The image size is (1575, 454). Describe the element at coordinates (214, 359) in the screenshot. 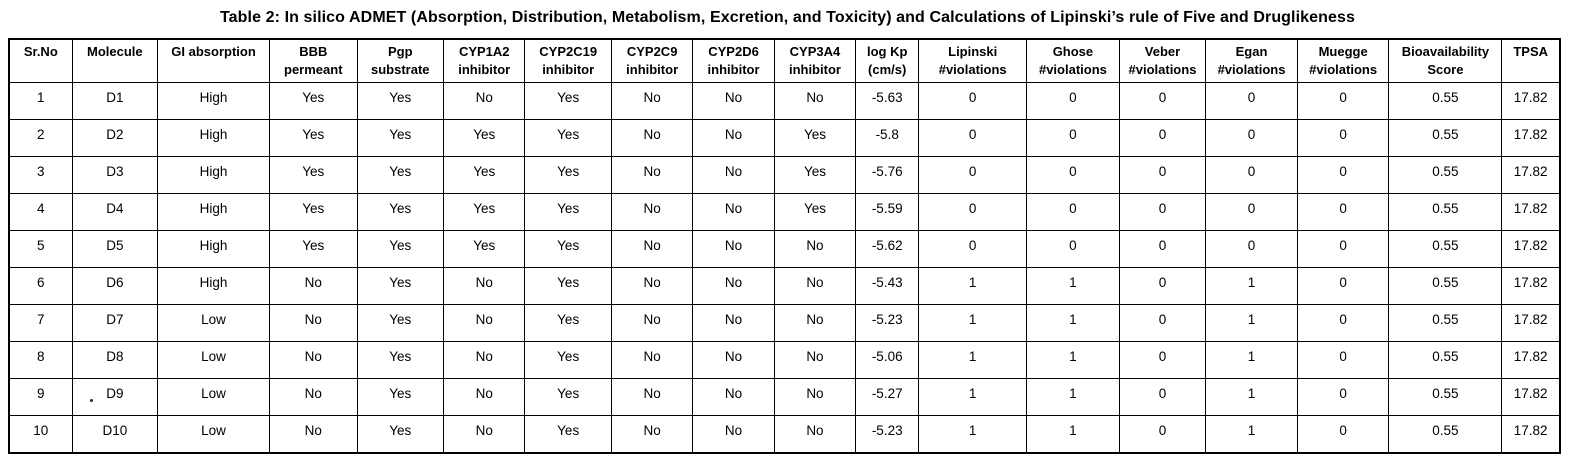

I see `table-cell: Low` at that location.